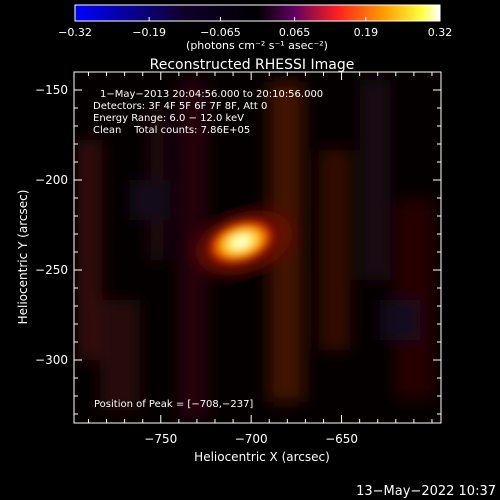 This screenshot has height=500, width=500. What do you see at coordinates (255, 28) in the screenshot?
I see `colorbar-ticks: −0.32 −0.19 −0.065 0.065 0.19 0.32` at bounding box center [255, 28].